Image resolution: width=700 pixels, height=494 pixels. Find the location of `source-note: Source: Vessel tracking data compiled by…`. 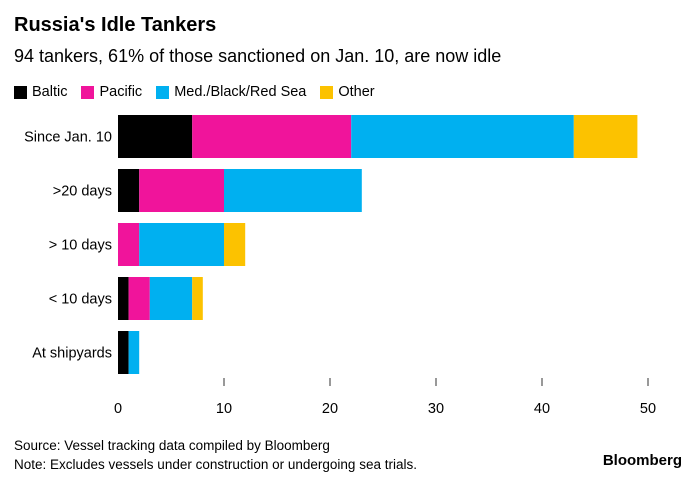

source-note: Source: Vessel tracking data compiled by… is located at coordinates (172, 445).